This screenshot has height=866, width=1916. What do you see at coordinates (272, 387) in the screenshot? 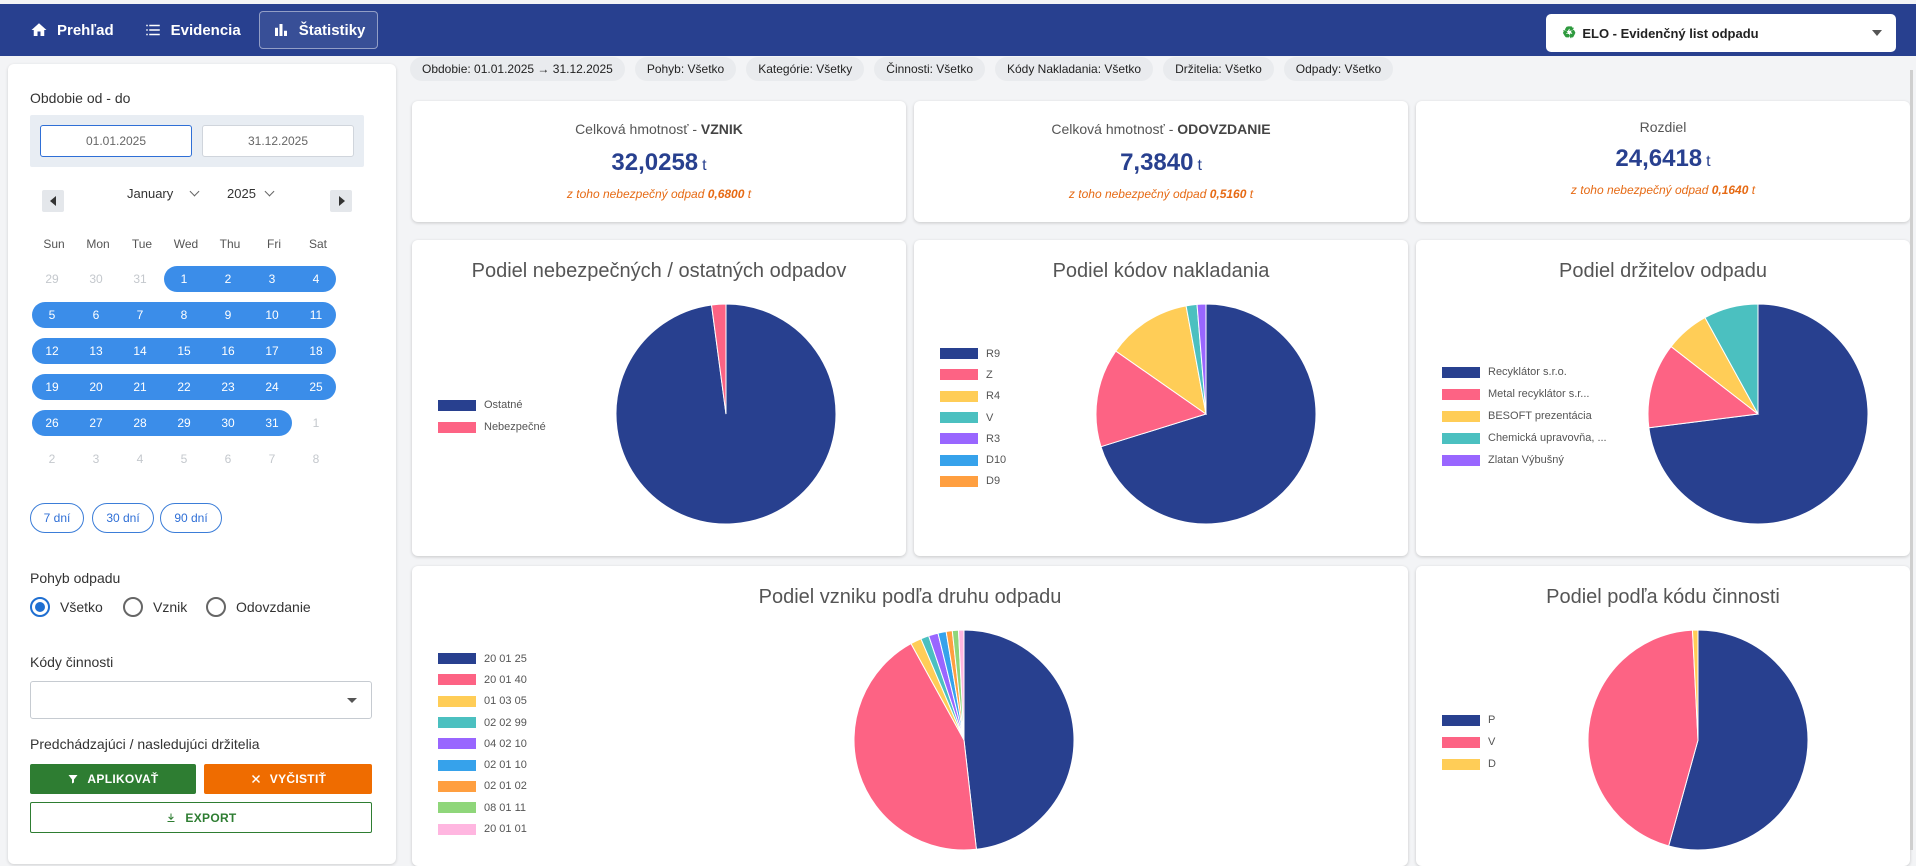
I see `calendar-day: 24` at bounding box center [272, 387].